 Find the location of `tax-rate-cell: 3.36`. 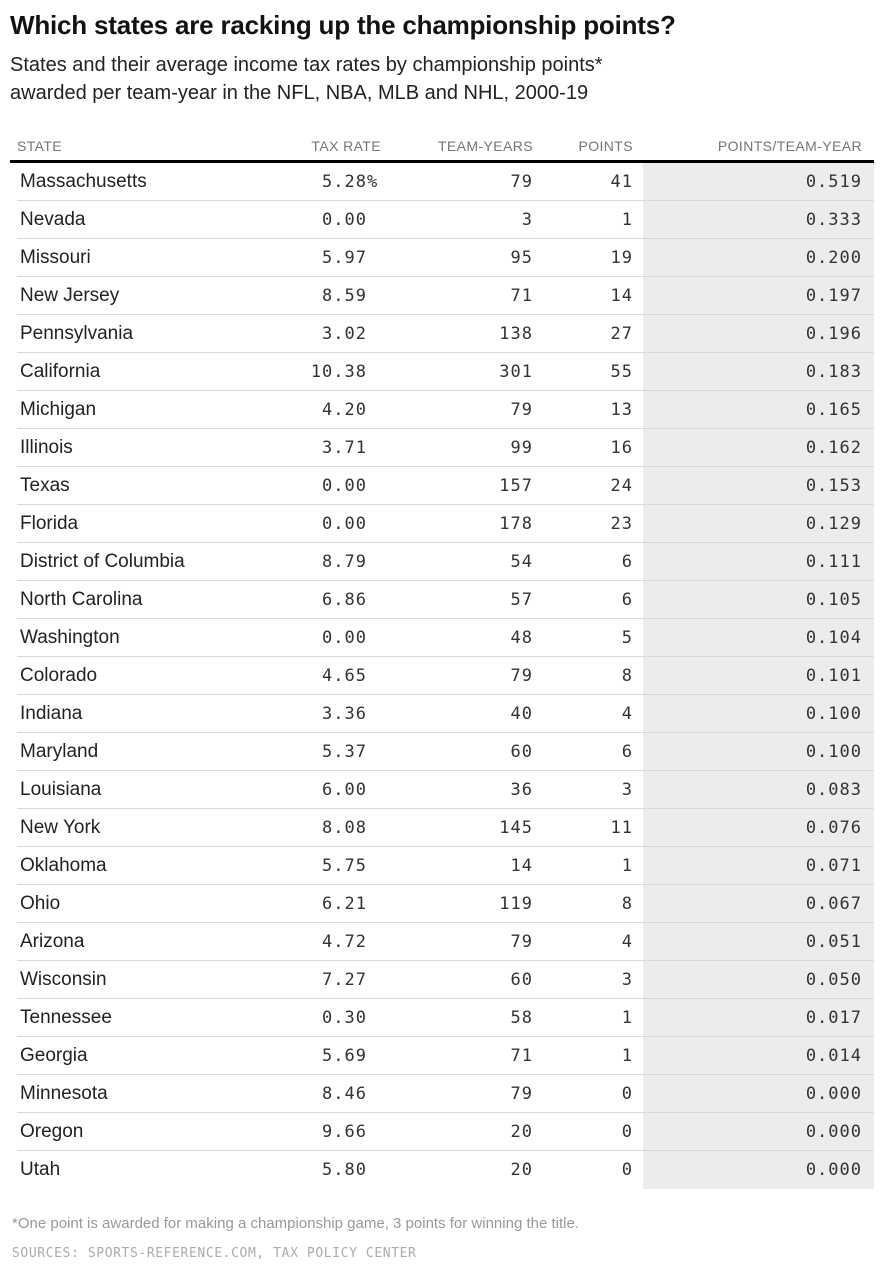

tax-rate-cell: 3.36 is located at coordinates (332, 714).